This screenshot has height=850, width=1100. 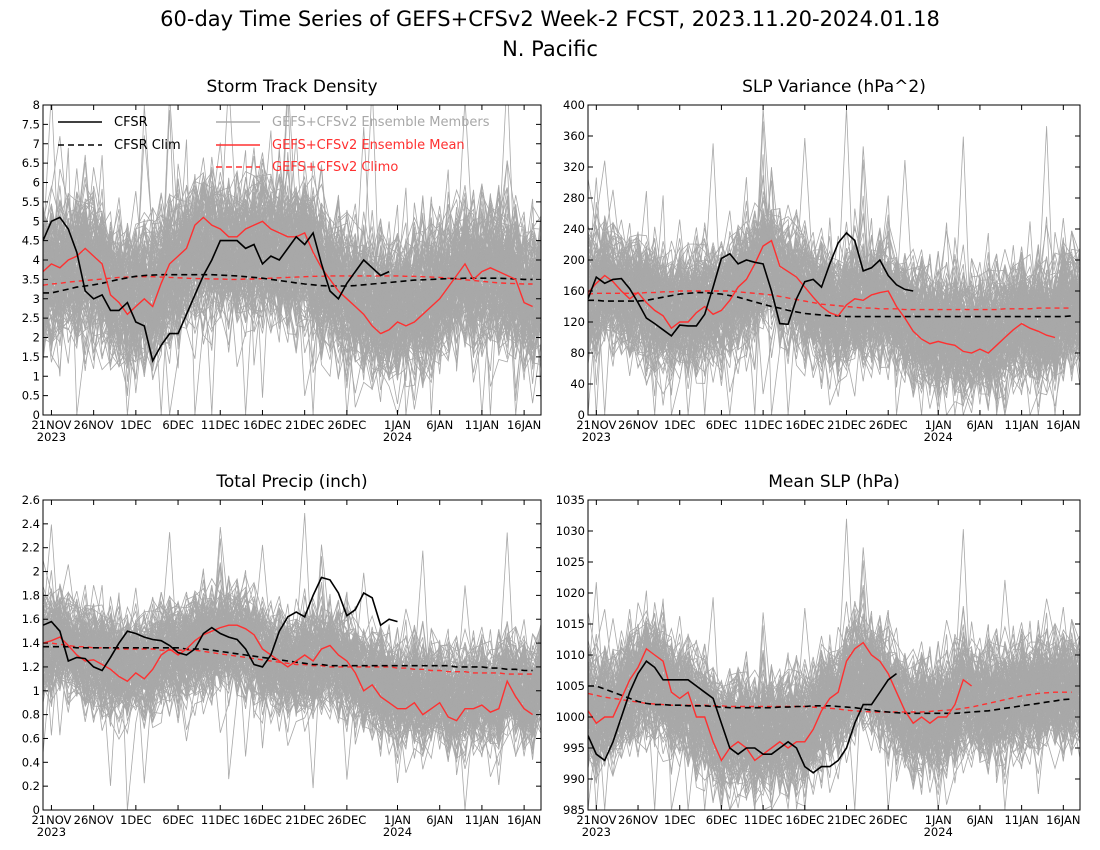 What do you see at coordinates (570, 593) in the screenshot?
I see `y-tick-label: 1020` at bounding box center [570, 593].